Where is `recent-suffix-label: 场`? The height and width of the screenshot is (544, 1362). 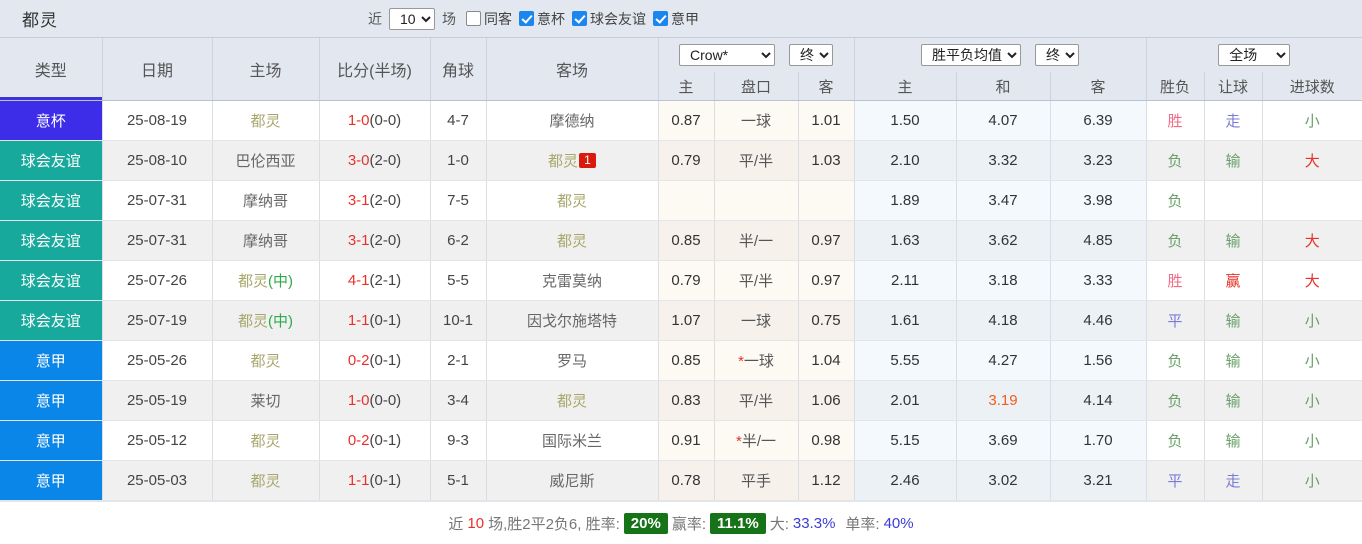
recent-suffix-label: 场 is located at coordinates (449, 18).